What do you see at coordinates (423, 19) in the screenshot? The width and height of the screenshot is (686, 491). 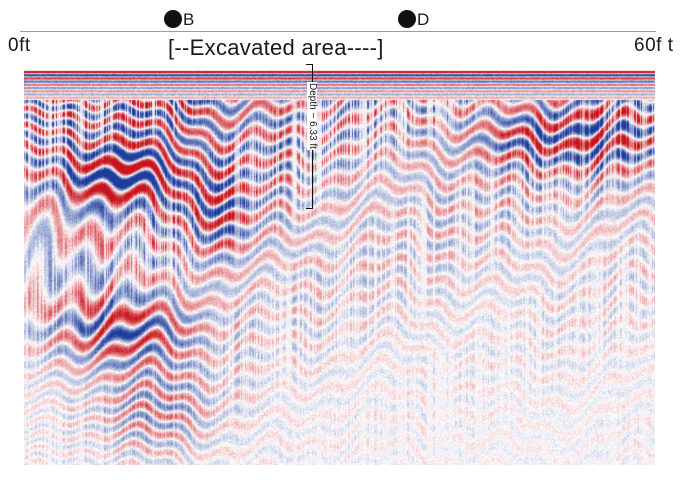 I see `marker-d-label: D` at bounding box center [423, 19].